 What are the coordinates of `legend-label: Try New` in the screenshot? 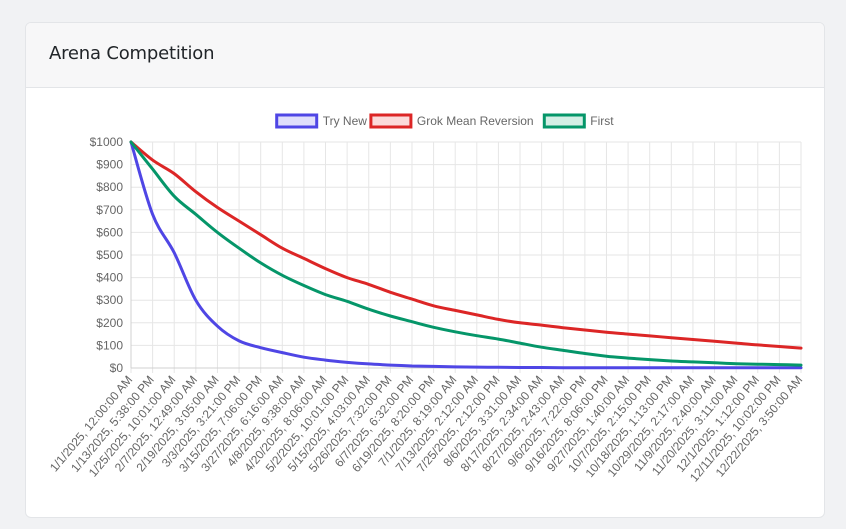 It's located at (345, 121).